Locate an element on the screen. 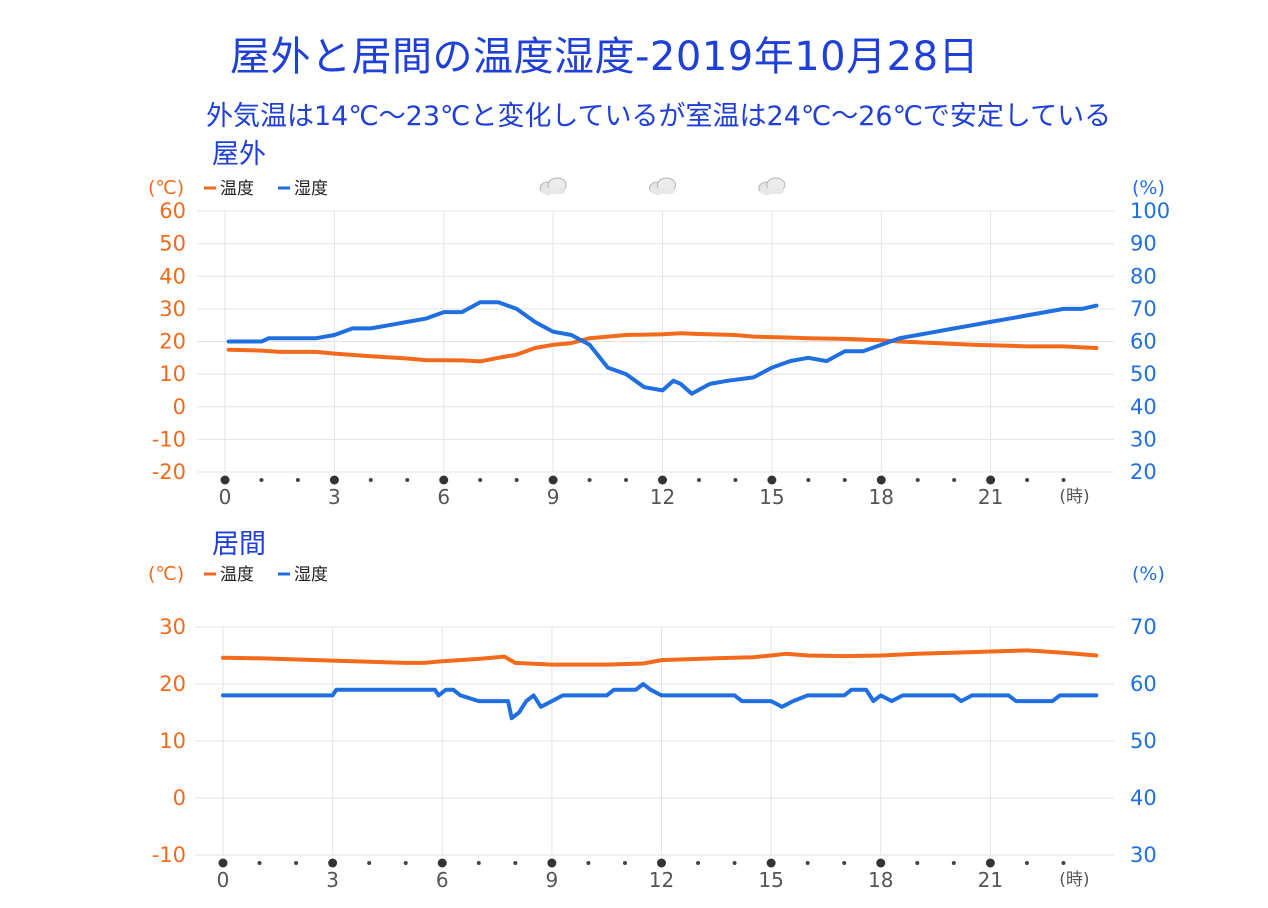  x-tick-label: 12 is located at coordinates (661, 880).